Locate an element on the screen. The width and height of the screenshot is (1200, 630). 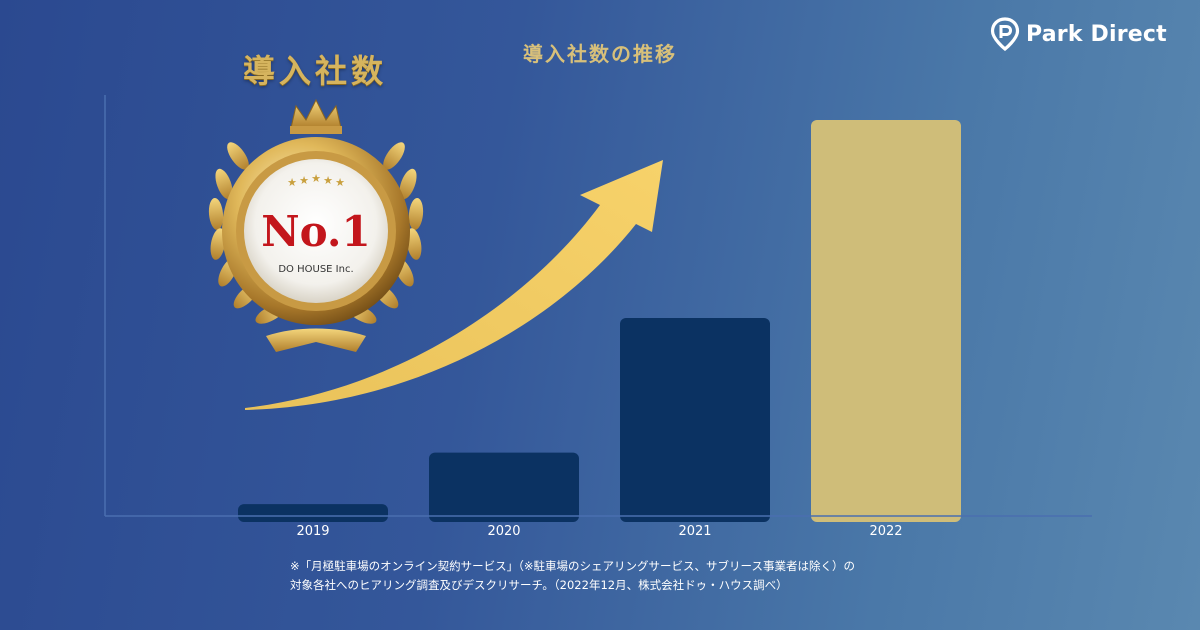
x-tick-label-2022: 2022 is located at coordinates (885, 531).